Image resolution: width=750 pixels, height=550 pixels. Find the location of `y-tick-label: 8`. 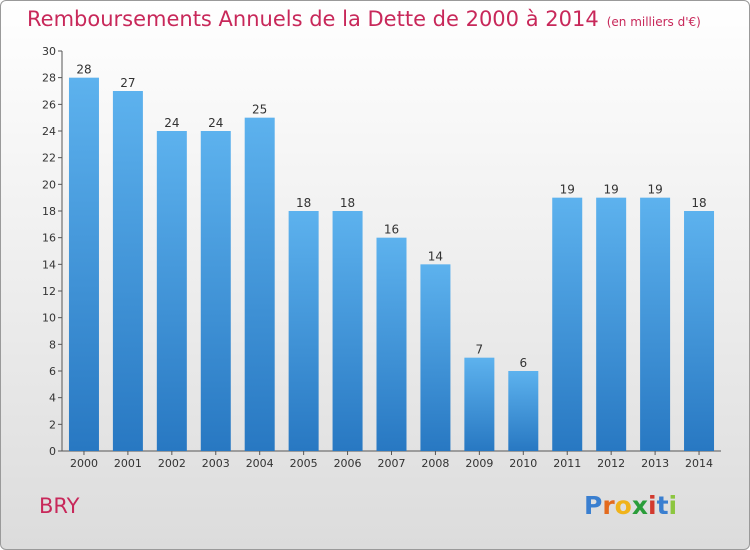

y-tick-label: 8 is located at coordinates (52, 344).